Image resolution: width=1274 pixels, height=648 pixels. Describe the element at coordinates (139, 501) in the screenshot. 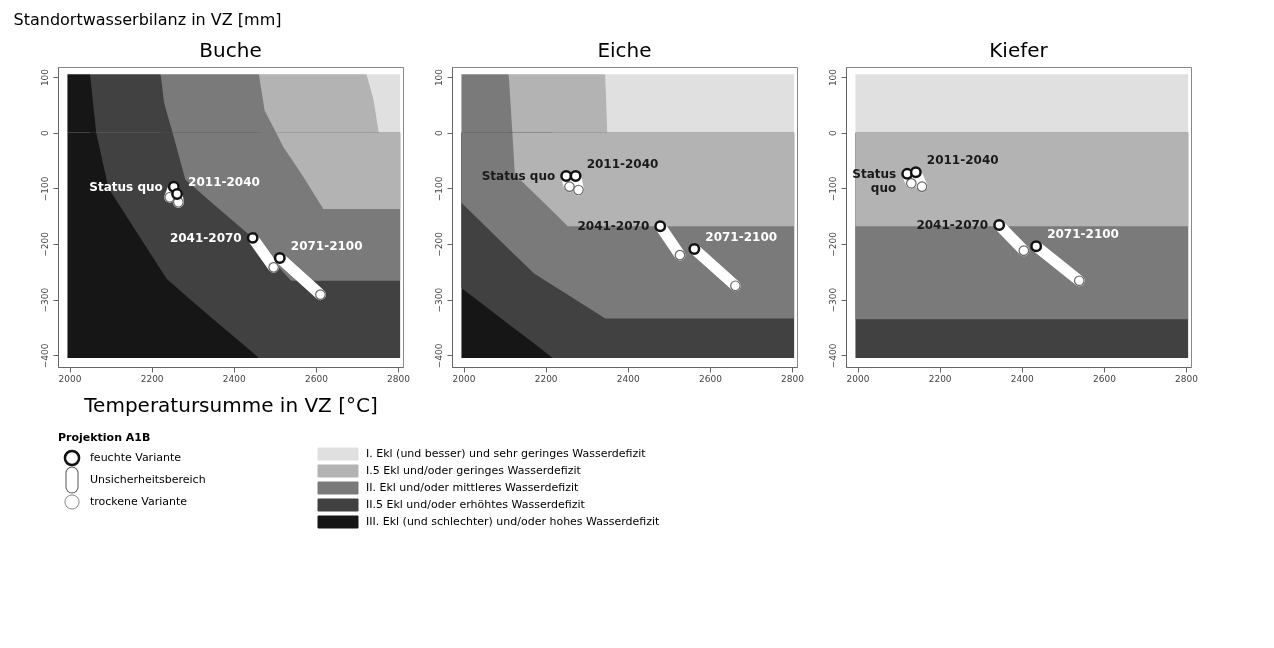

I see `legend-label: trockene Variante` at that location.